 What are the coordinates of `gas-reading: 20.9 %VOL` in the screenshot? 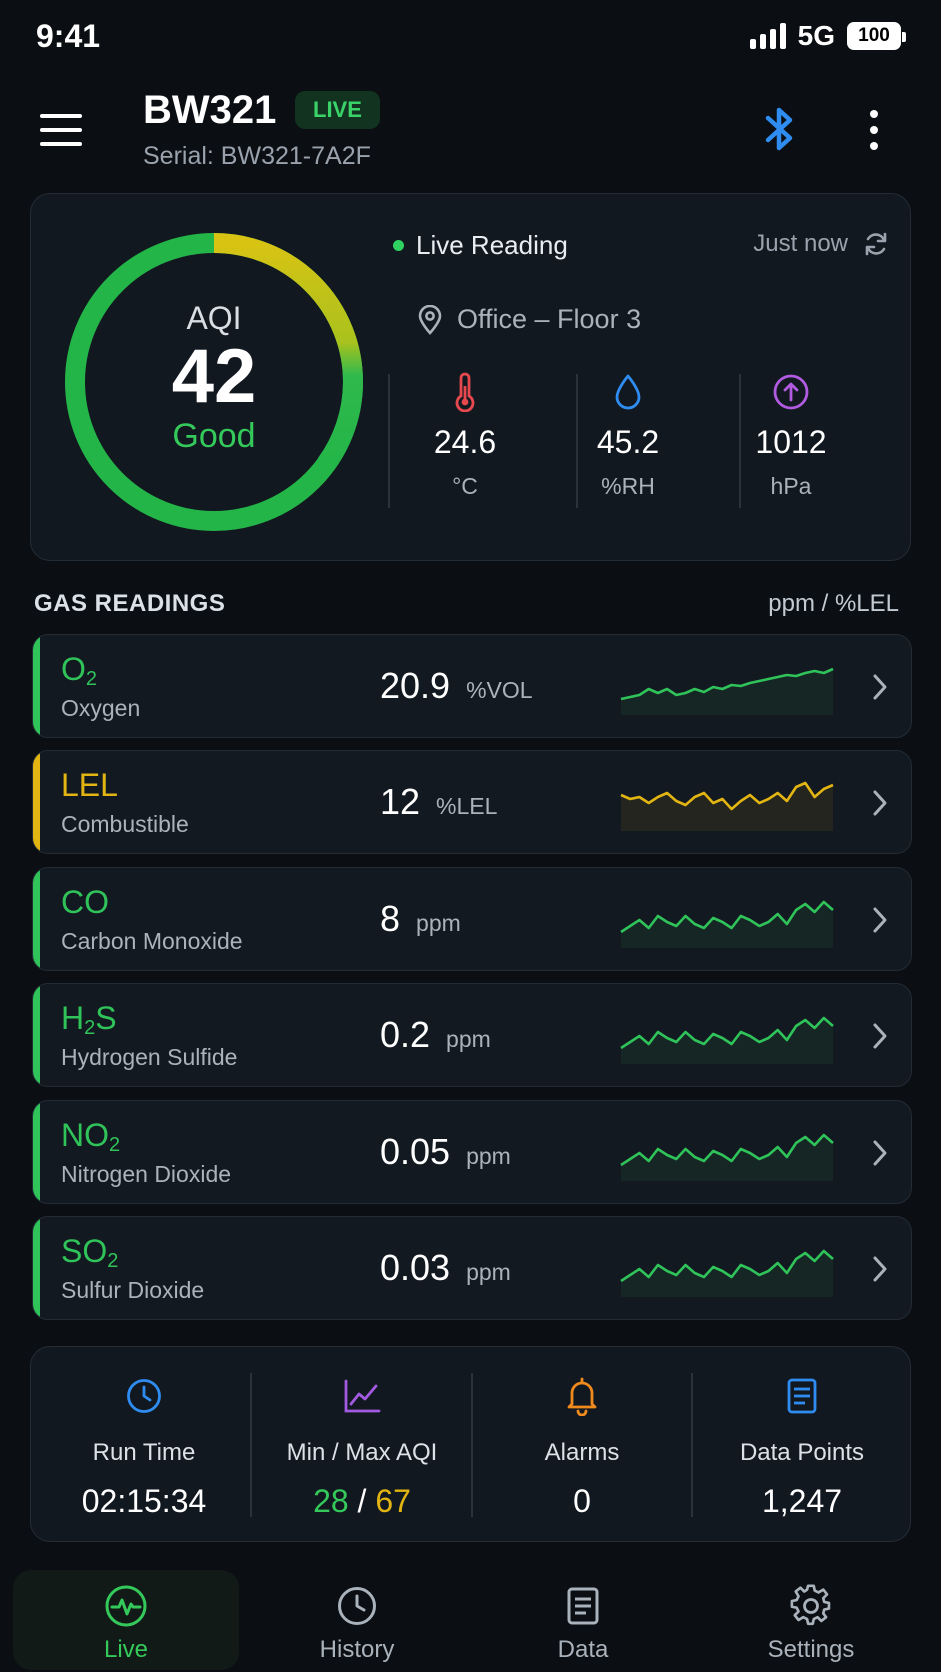 It's located at (456, 686).